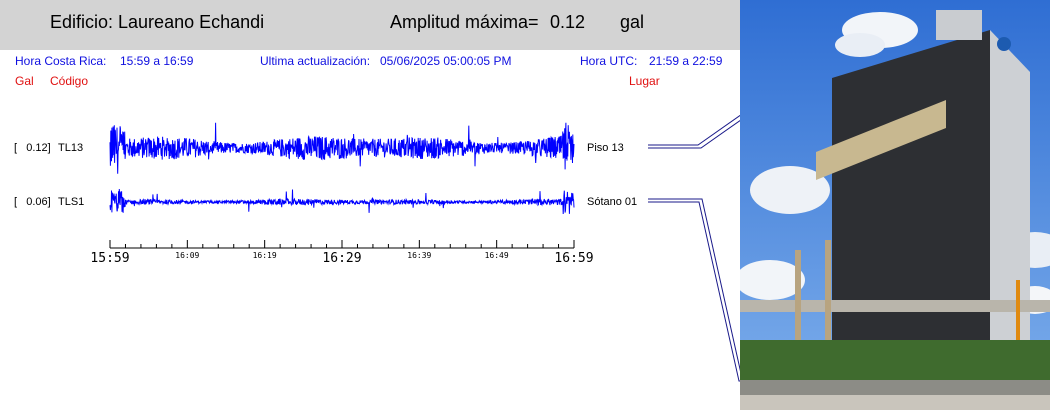  What do you see at coordinates (341, 258) in the screenshot?
I see `axis-tick-label: 16:29` at bounding box center [341, 258].